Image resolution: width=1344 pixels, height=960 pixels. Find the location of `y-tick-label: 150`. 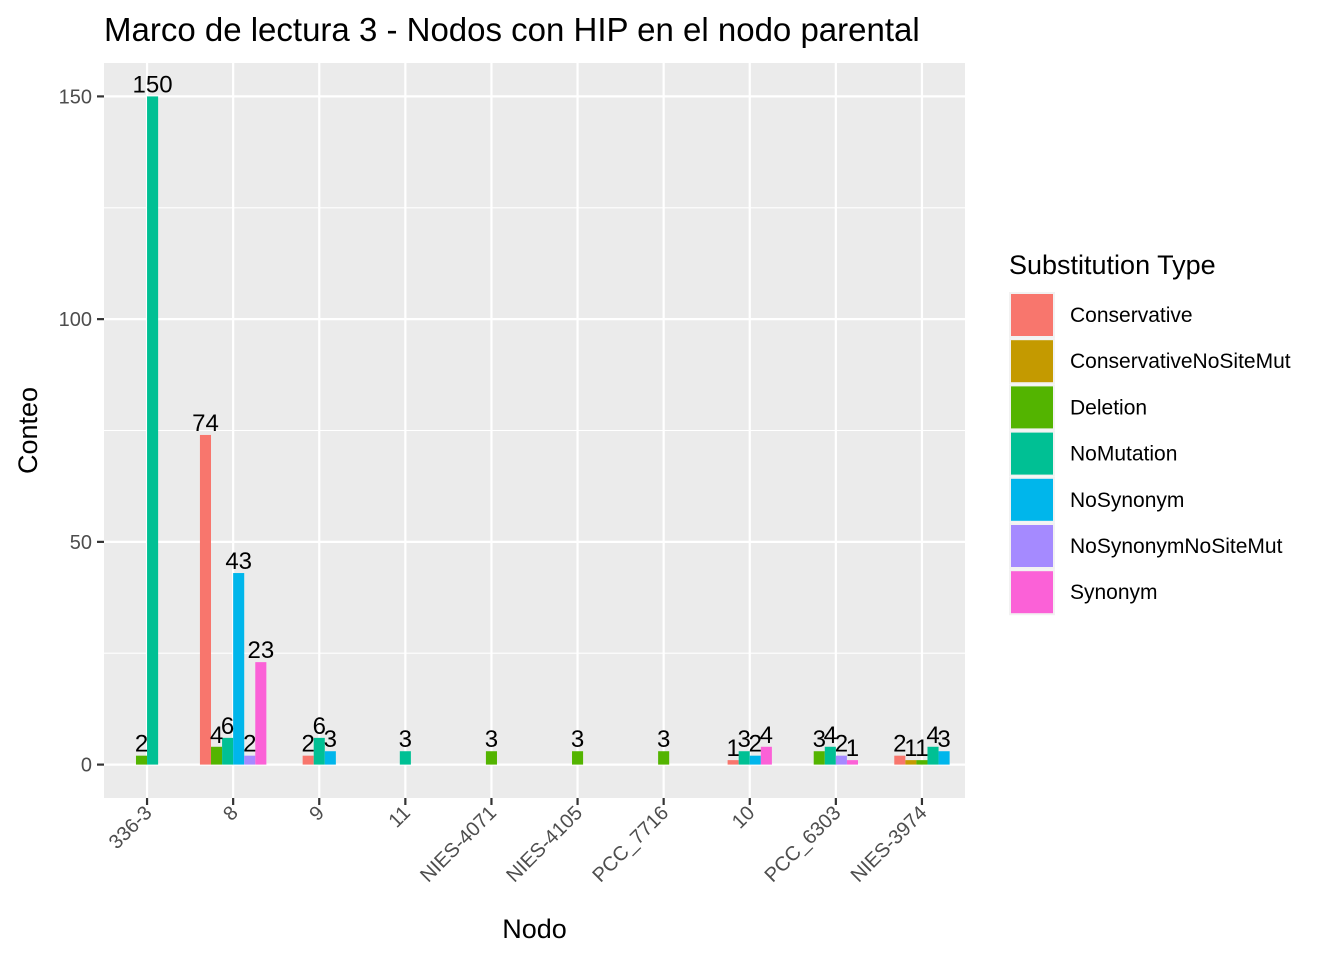

y-tick-label: 150 is located at coordinates (75, 97).